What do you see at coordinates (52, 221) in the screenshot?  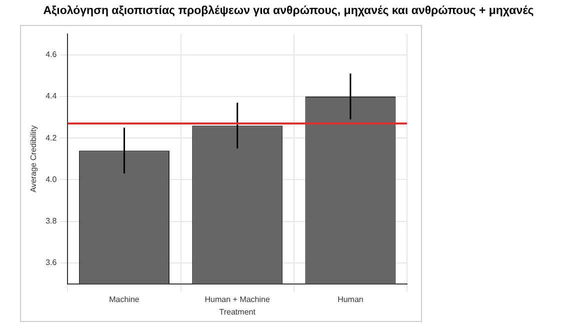 I see `y-tick-label: 3.8` at bounding box center [52, 221].